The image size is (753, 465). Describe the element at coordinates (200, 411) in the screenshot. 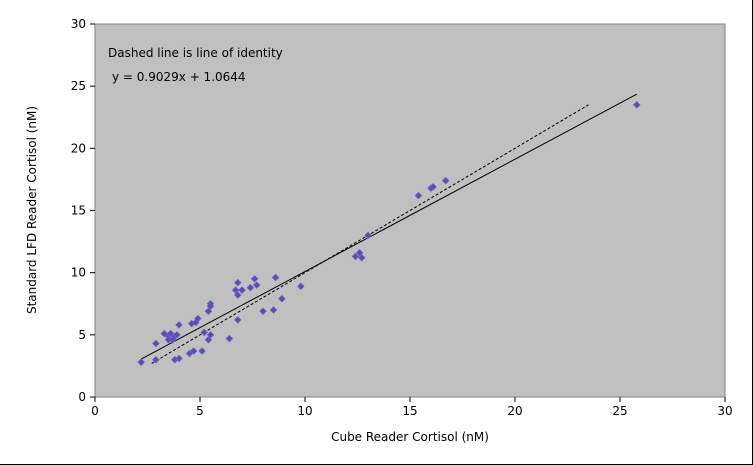

I see `x-tick-label: 5` at that location.